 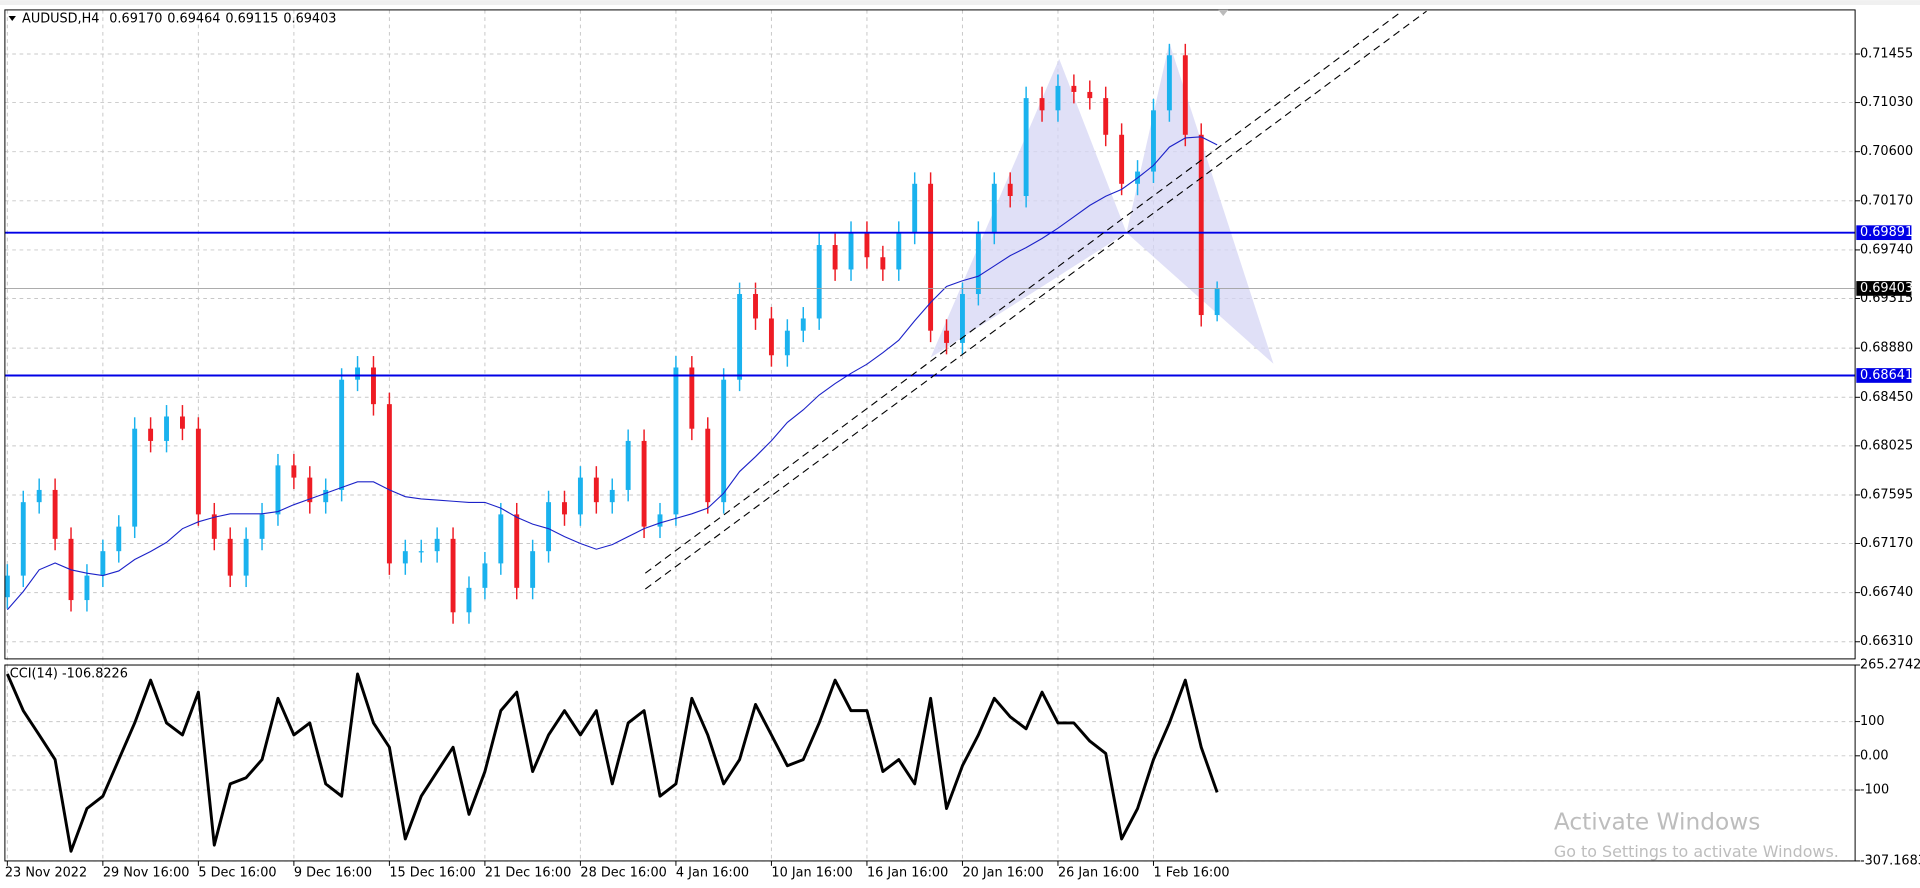 I want to click on y-tick-label: 0.70170, so click(x=1886, y=200).